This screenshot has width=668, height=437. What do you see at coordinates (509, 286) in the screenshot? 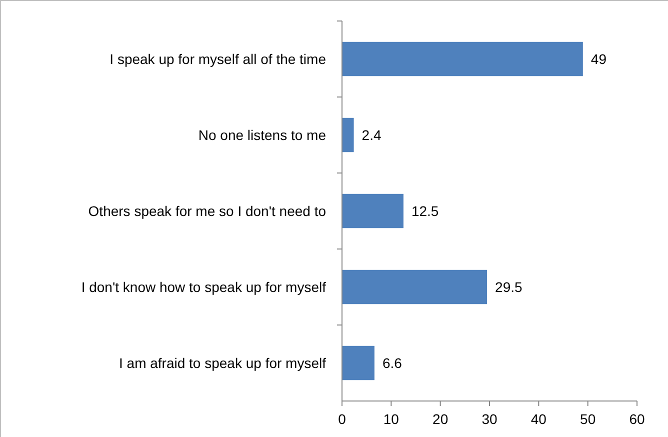
I see `data-label: 29.5` at bounding box center [509, 286].